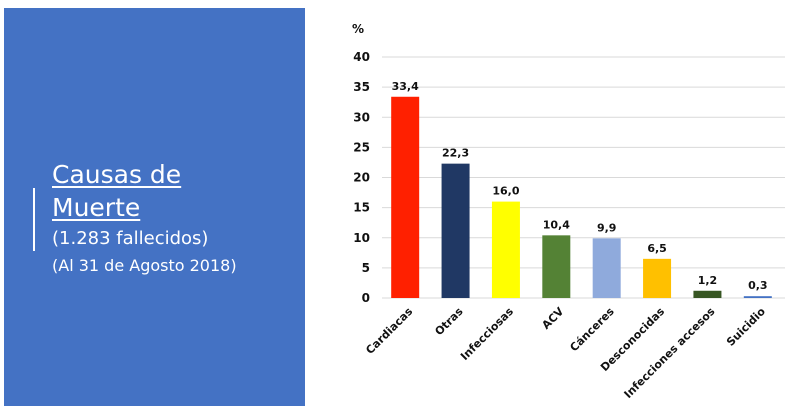  I want to click on bar-desconocidas, so click(657, 278).